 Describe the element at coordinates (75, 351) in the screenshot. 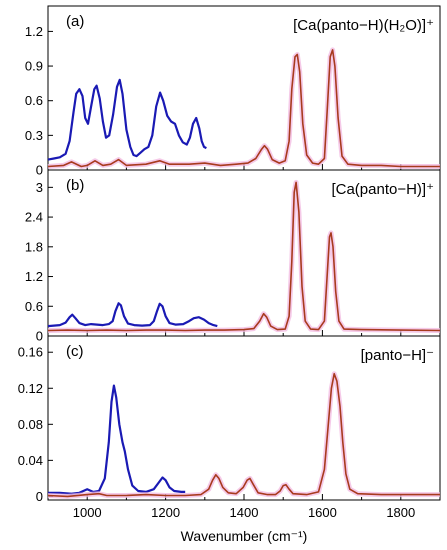

I see `panel-label: (c)` at that location.